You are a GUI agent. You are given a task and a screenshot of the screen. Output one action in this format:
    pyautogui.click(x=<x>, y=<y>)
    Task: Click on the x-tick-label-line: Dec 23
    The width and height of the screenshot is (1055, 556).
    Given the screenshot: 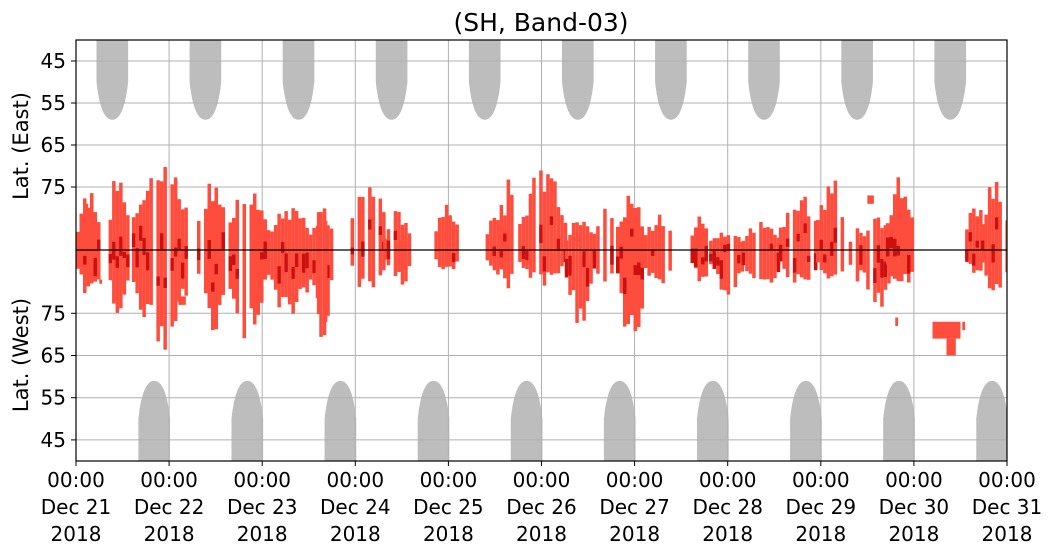 What is the action you would take?
    pyautogui.click(x=262, y=507)
    